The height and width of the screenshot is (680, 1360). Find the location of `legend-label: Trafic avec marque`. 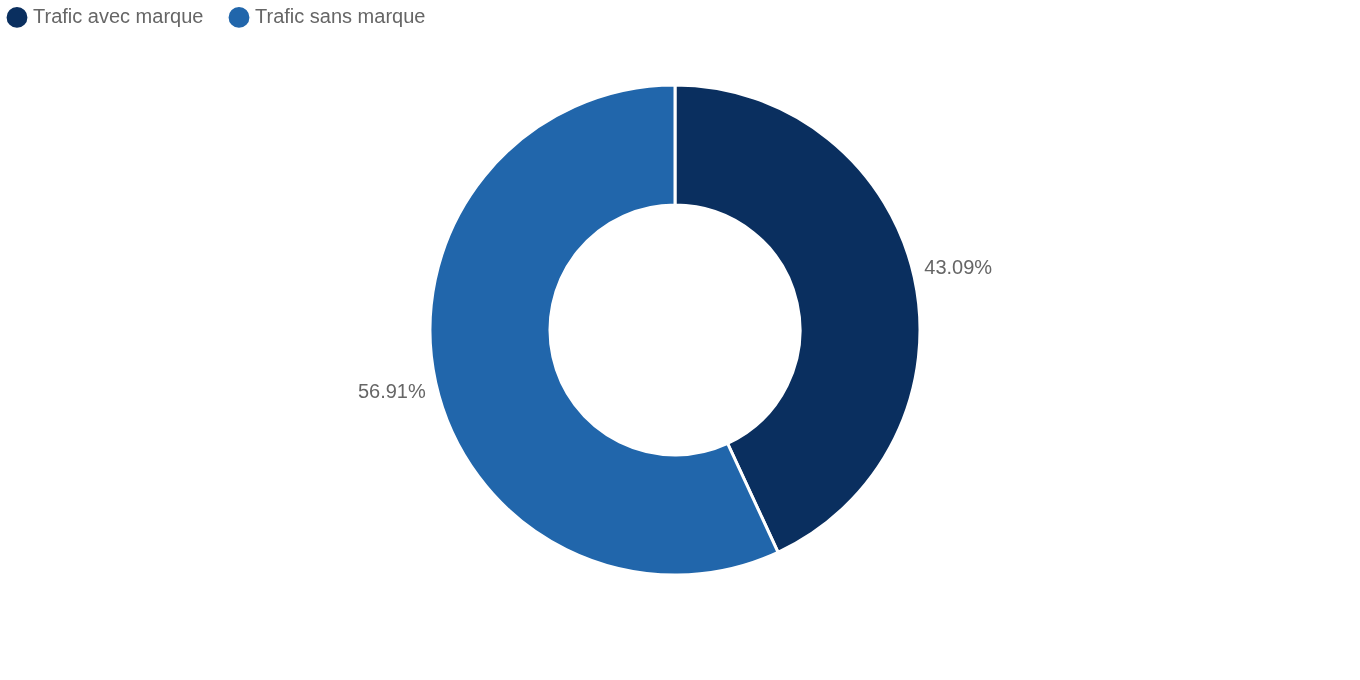

legend-label: Trafic avec marque is located at coordinates (118, 16).